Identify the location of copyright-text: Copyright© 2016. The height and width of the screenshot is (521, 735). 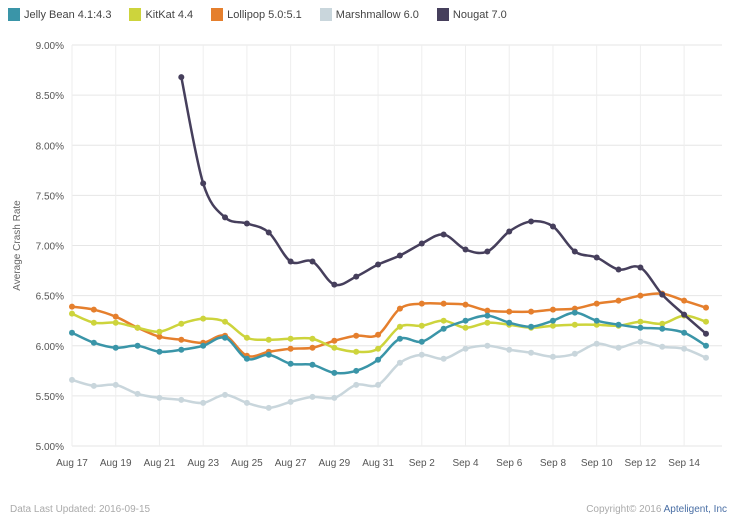
(625, 509).